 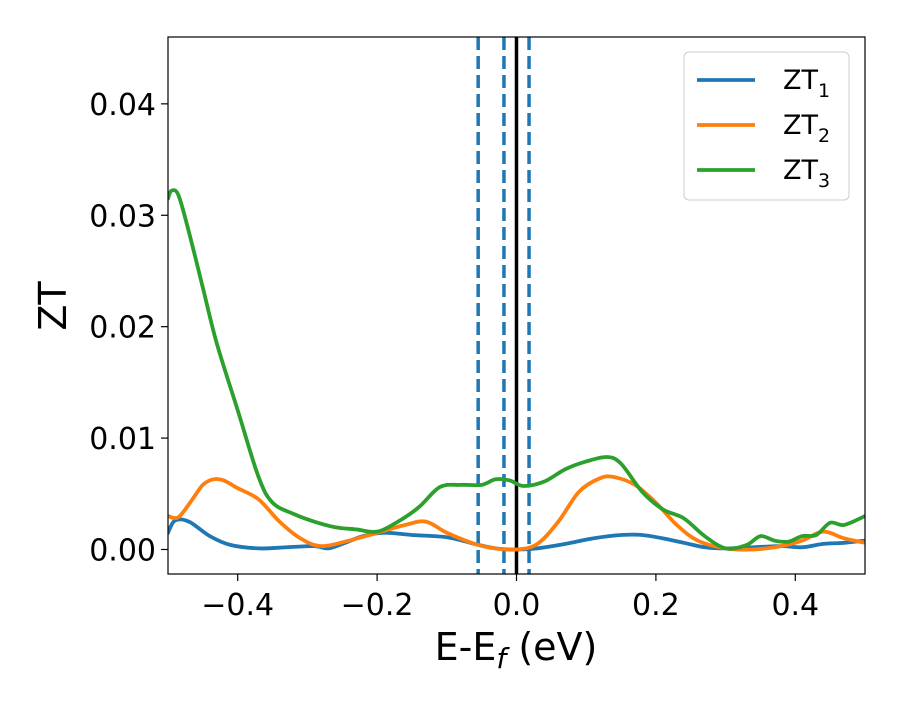 I want to click on y-axis-ticks: 0.00 0.01 0.02 0.03 0.04, so click(x=128, y=328).